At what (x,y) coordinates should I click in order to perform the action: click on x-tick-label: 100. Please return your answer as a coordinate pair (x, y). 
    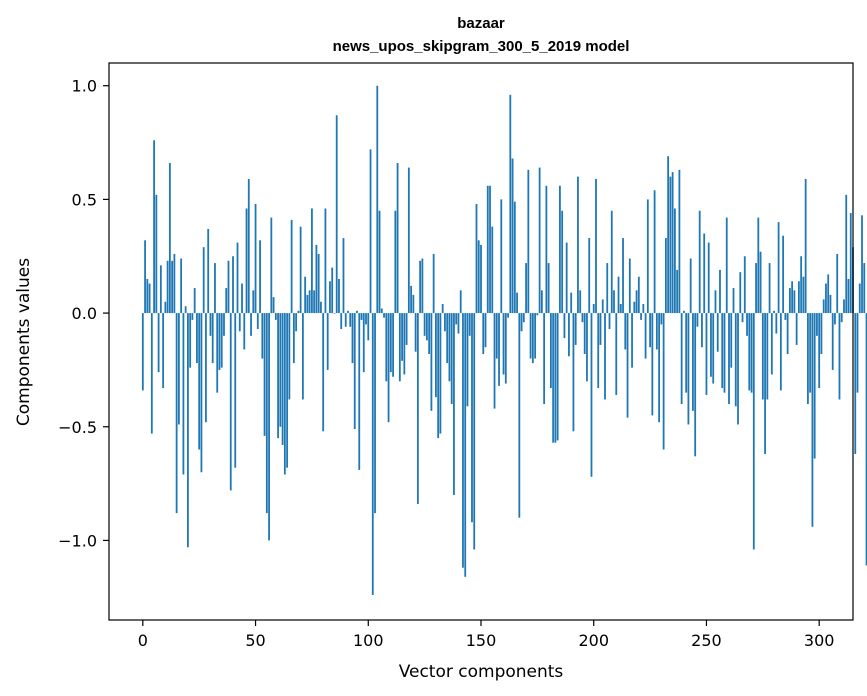
    Looking at the image, I should click on (368, 640).